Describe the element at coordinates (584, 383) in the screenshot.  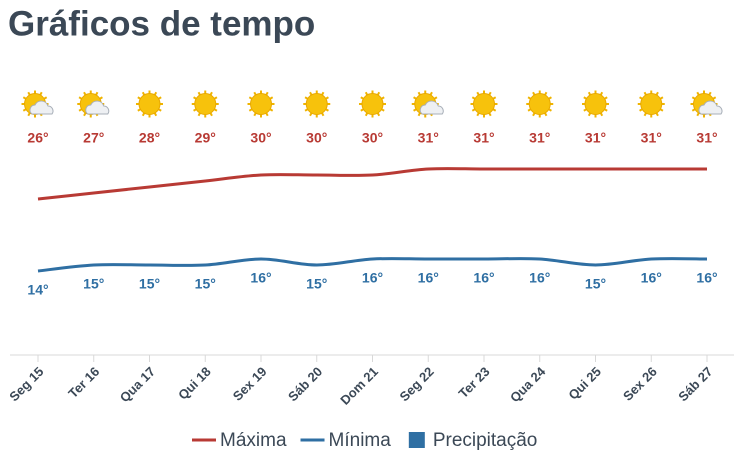
I see `x-tick-label: Qui 25` at that location.